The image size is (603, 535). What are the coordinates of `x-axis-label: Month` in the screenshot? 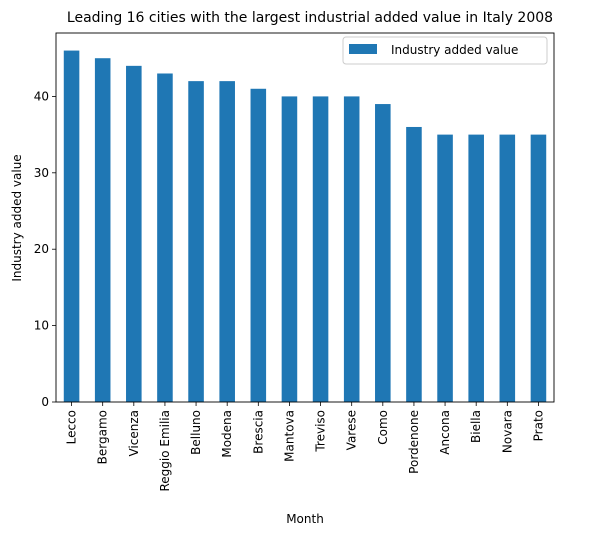 It's located at (305, 519).